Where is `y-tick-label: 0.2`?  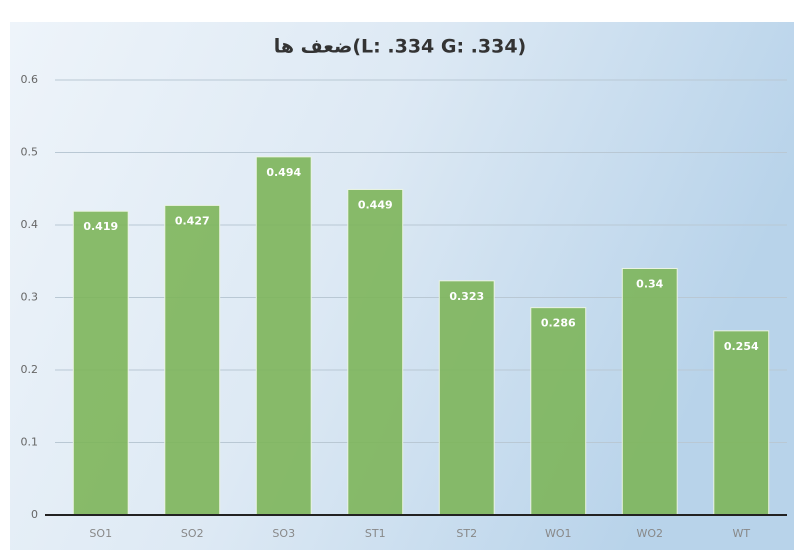
y-tick-label: 0.2 is located at coordinates (30, 369).